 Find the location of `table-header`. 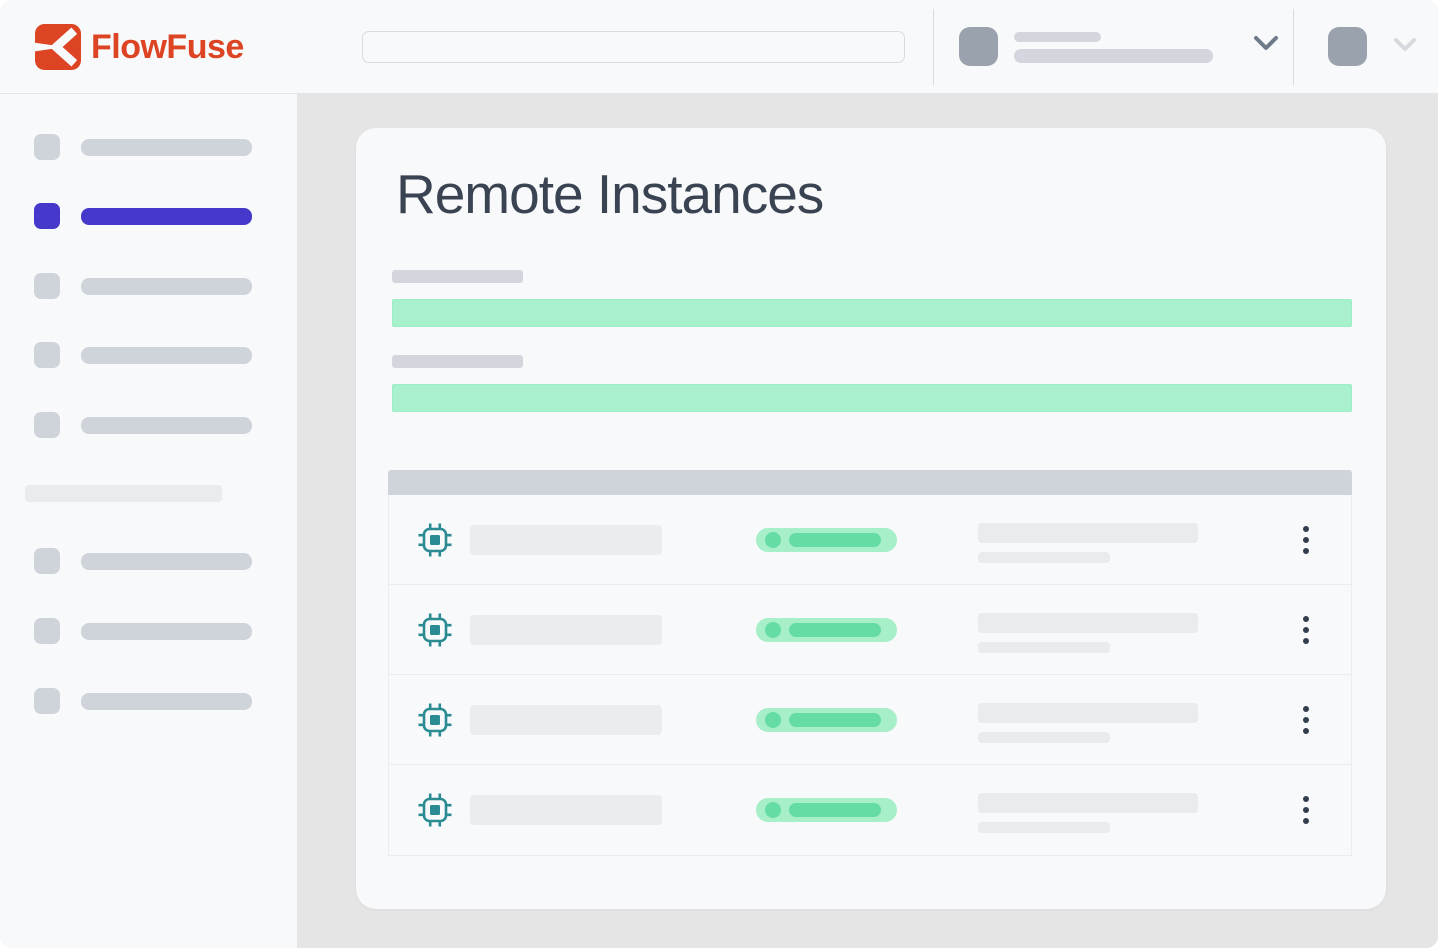

table-header is located at coordinates (870, 482).